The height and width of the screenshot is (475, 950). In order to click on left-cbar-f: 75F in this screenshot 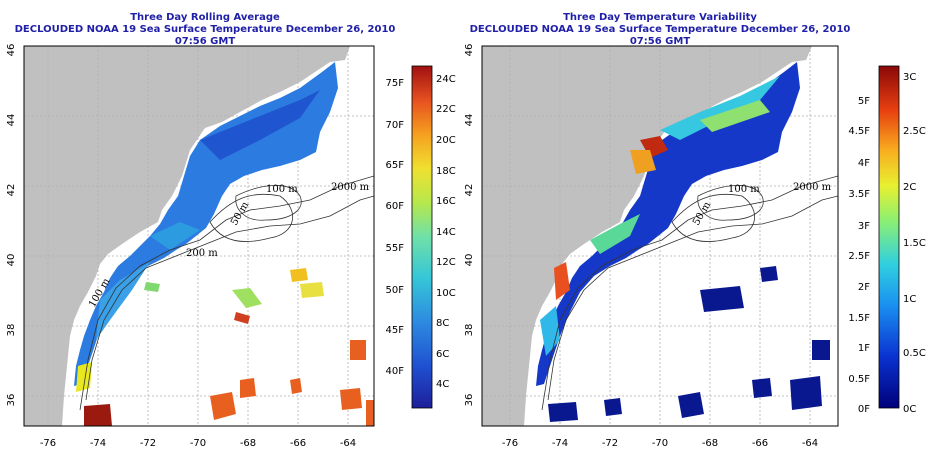, I will do `click(395, 83)`.